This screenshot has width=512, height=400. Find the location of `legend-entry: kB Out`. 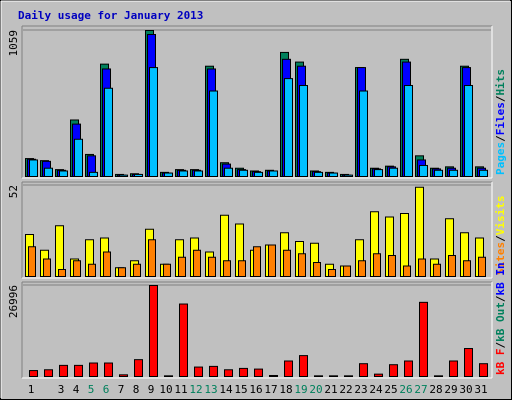

legend-entry: kB Out is located at coordinates (500, 322).